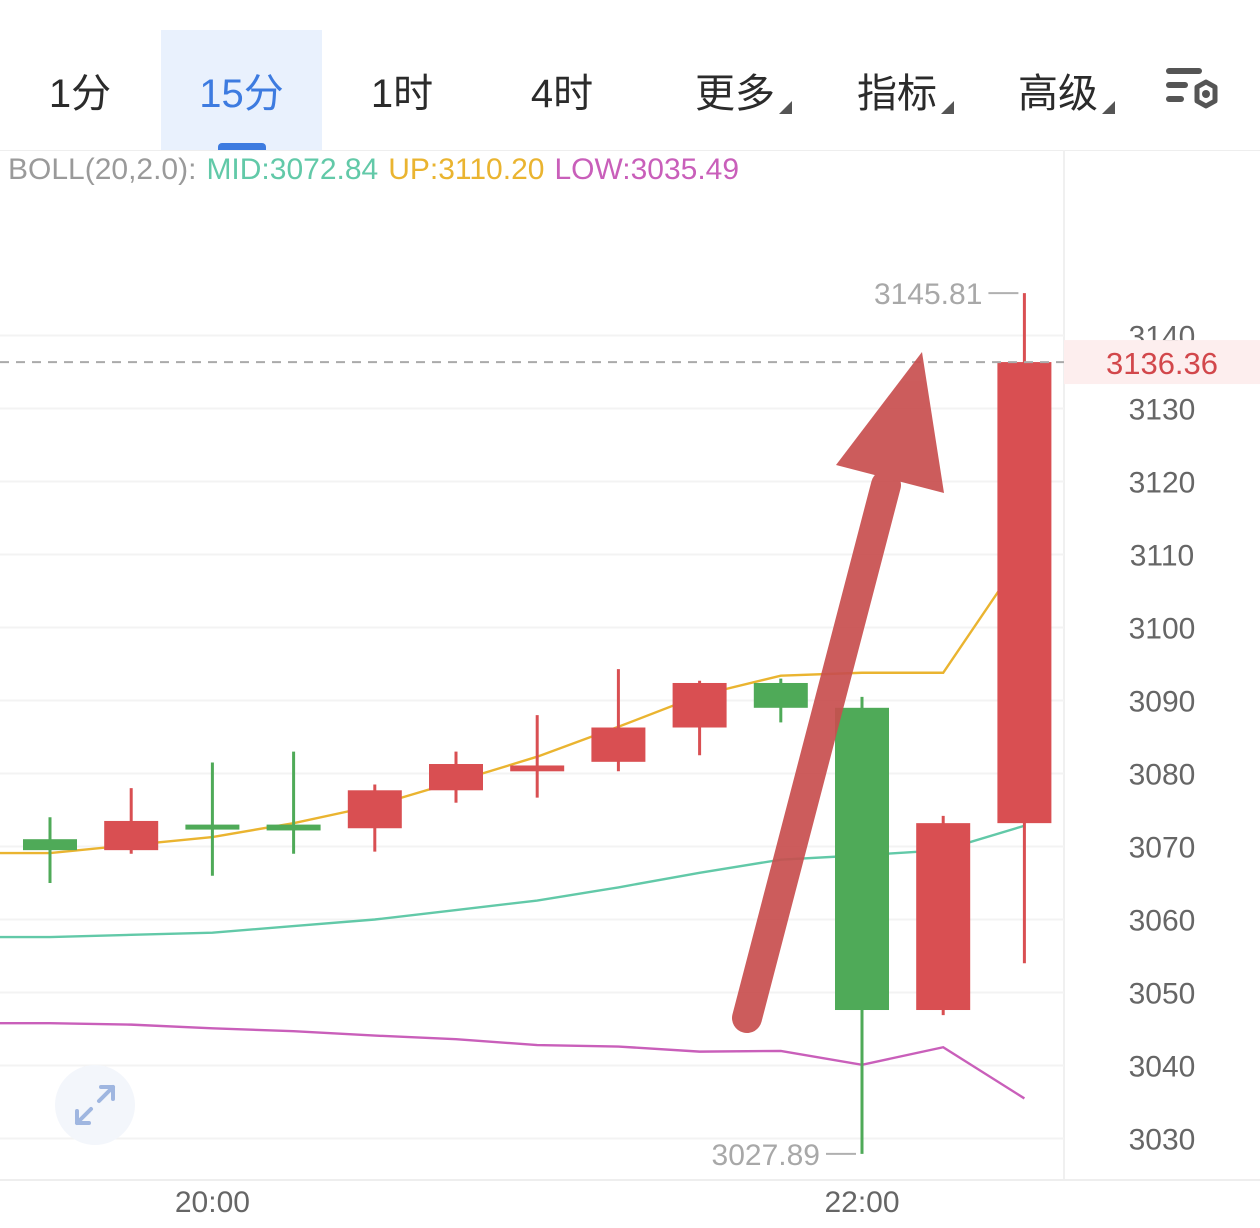 The image size is (1260, 1228). I want to click on y-tick-label: 3060, so click(1162, 921).